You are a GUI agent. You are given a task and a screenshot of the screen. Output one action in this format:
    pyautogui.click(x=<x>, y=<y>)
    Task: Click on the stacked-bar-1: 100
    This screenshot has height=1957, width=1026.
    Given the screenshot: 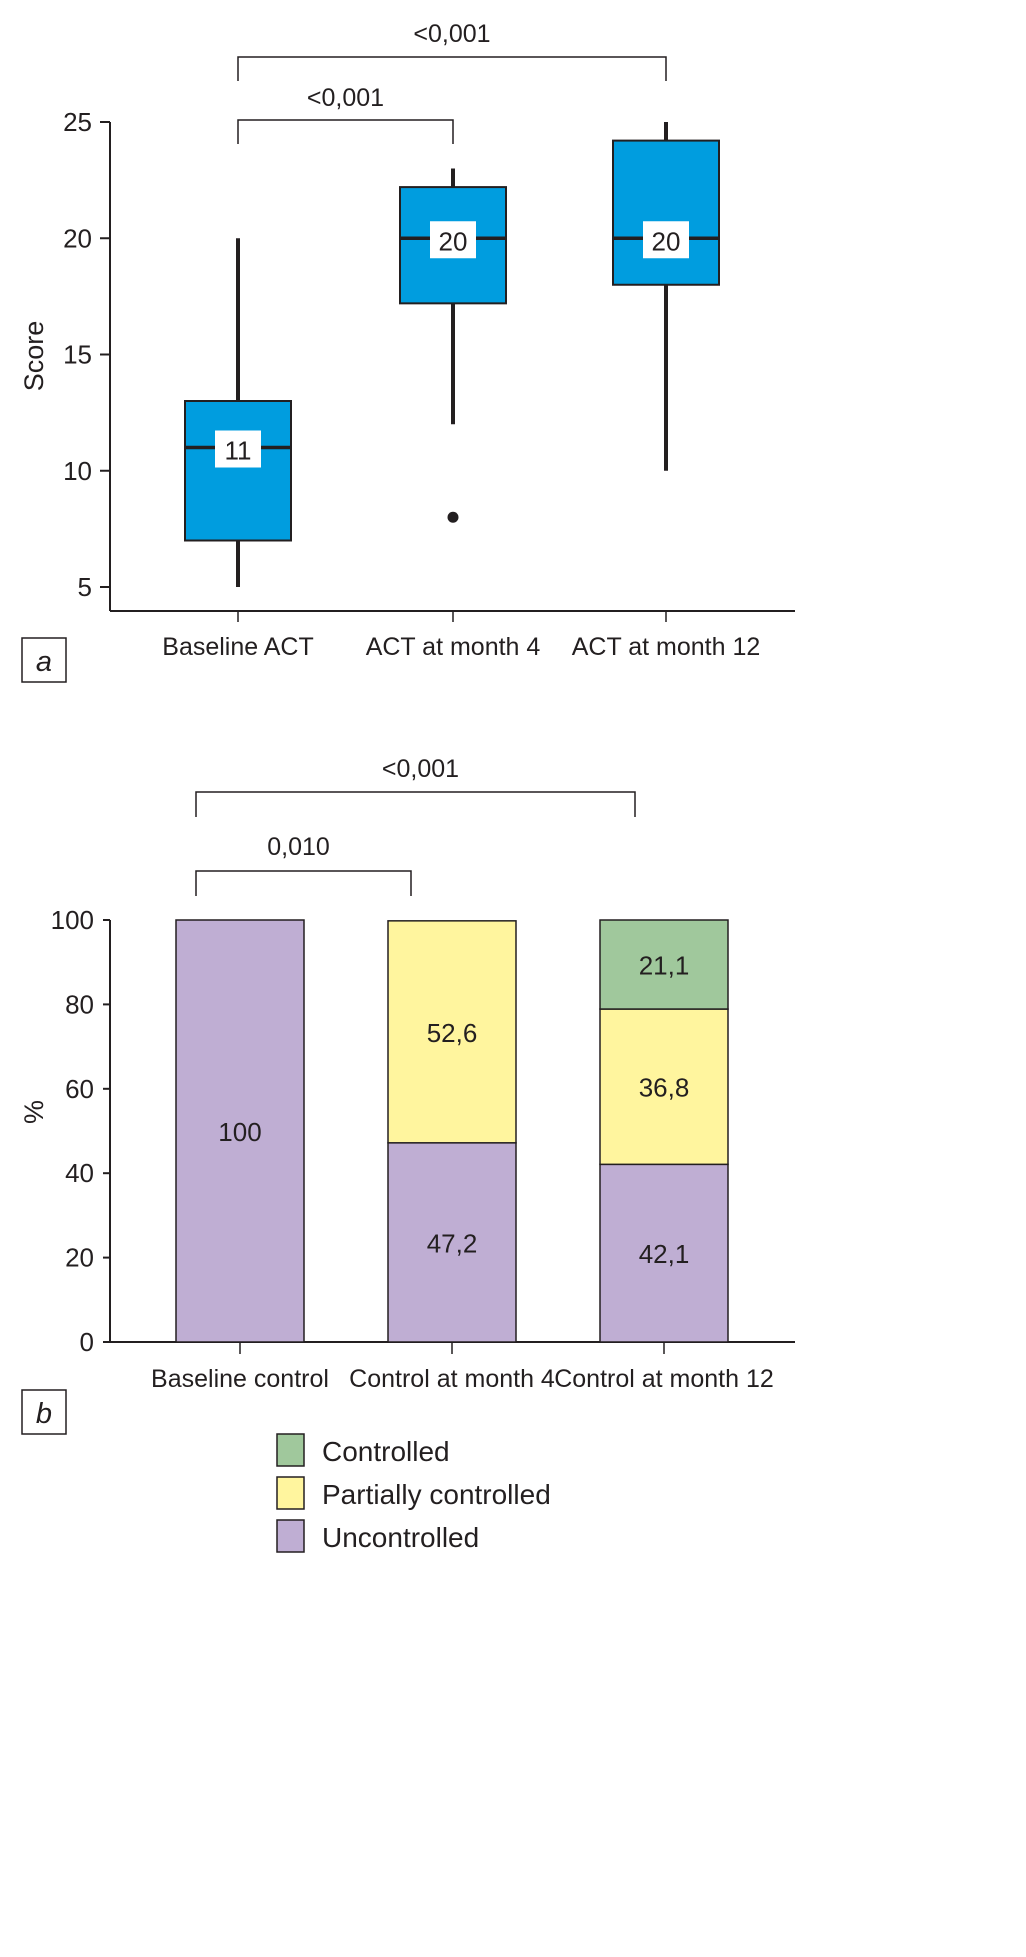 What is the action you would take?
    pyautogui.click(x=240, y=1131)
    